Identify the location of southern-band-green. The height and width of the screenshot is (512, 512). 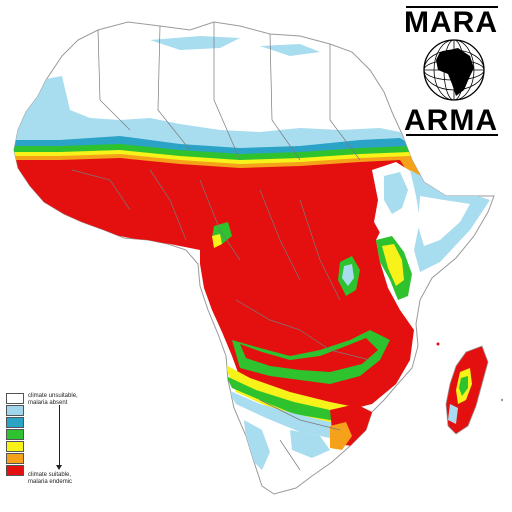
(294, 400).